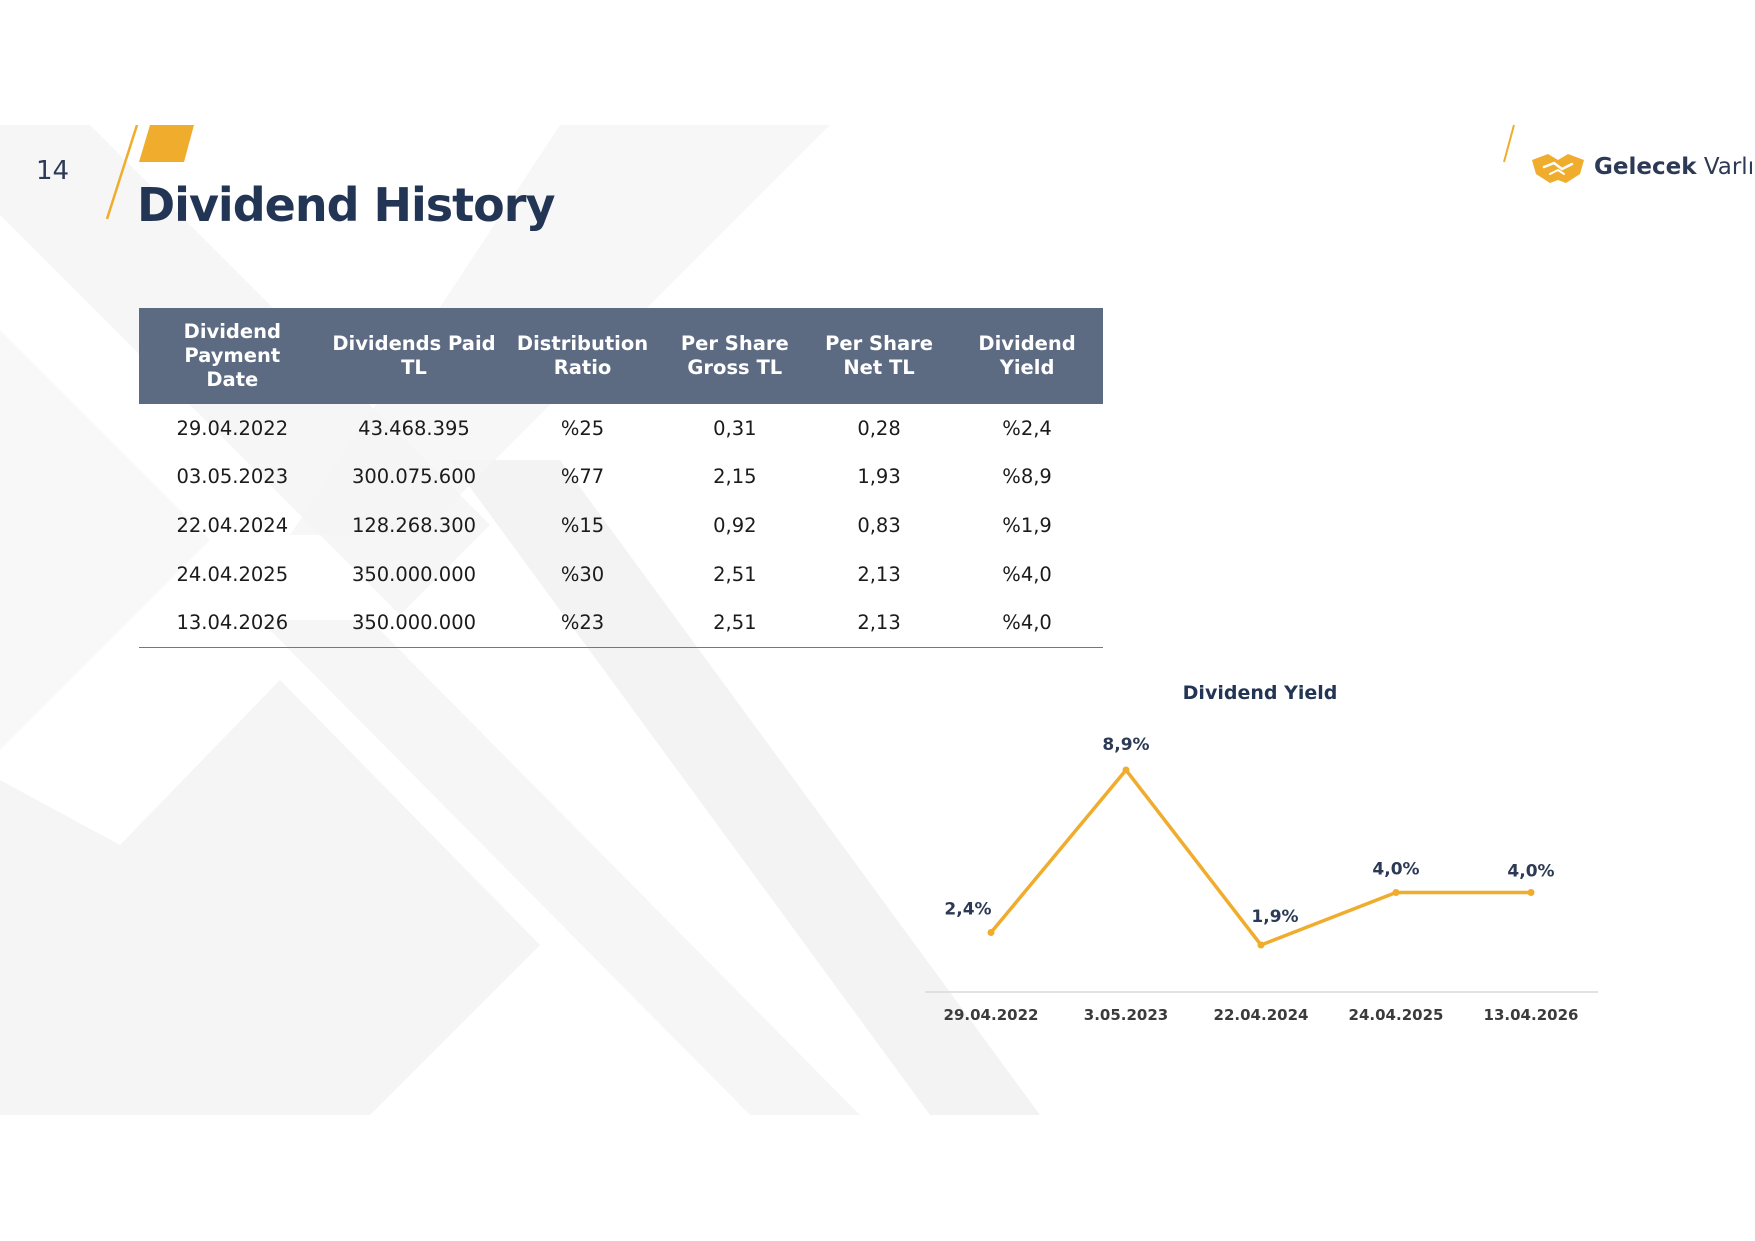 The width and height of the screenshot is (1755, 1241). I want to click on header-dividends-paid: Dividends Paid TL, so click(414, 356).